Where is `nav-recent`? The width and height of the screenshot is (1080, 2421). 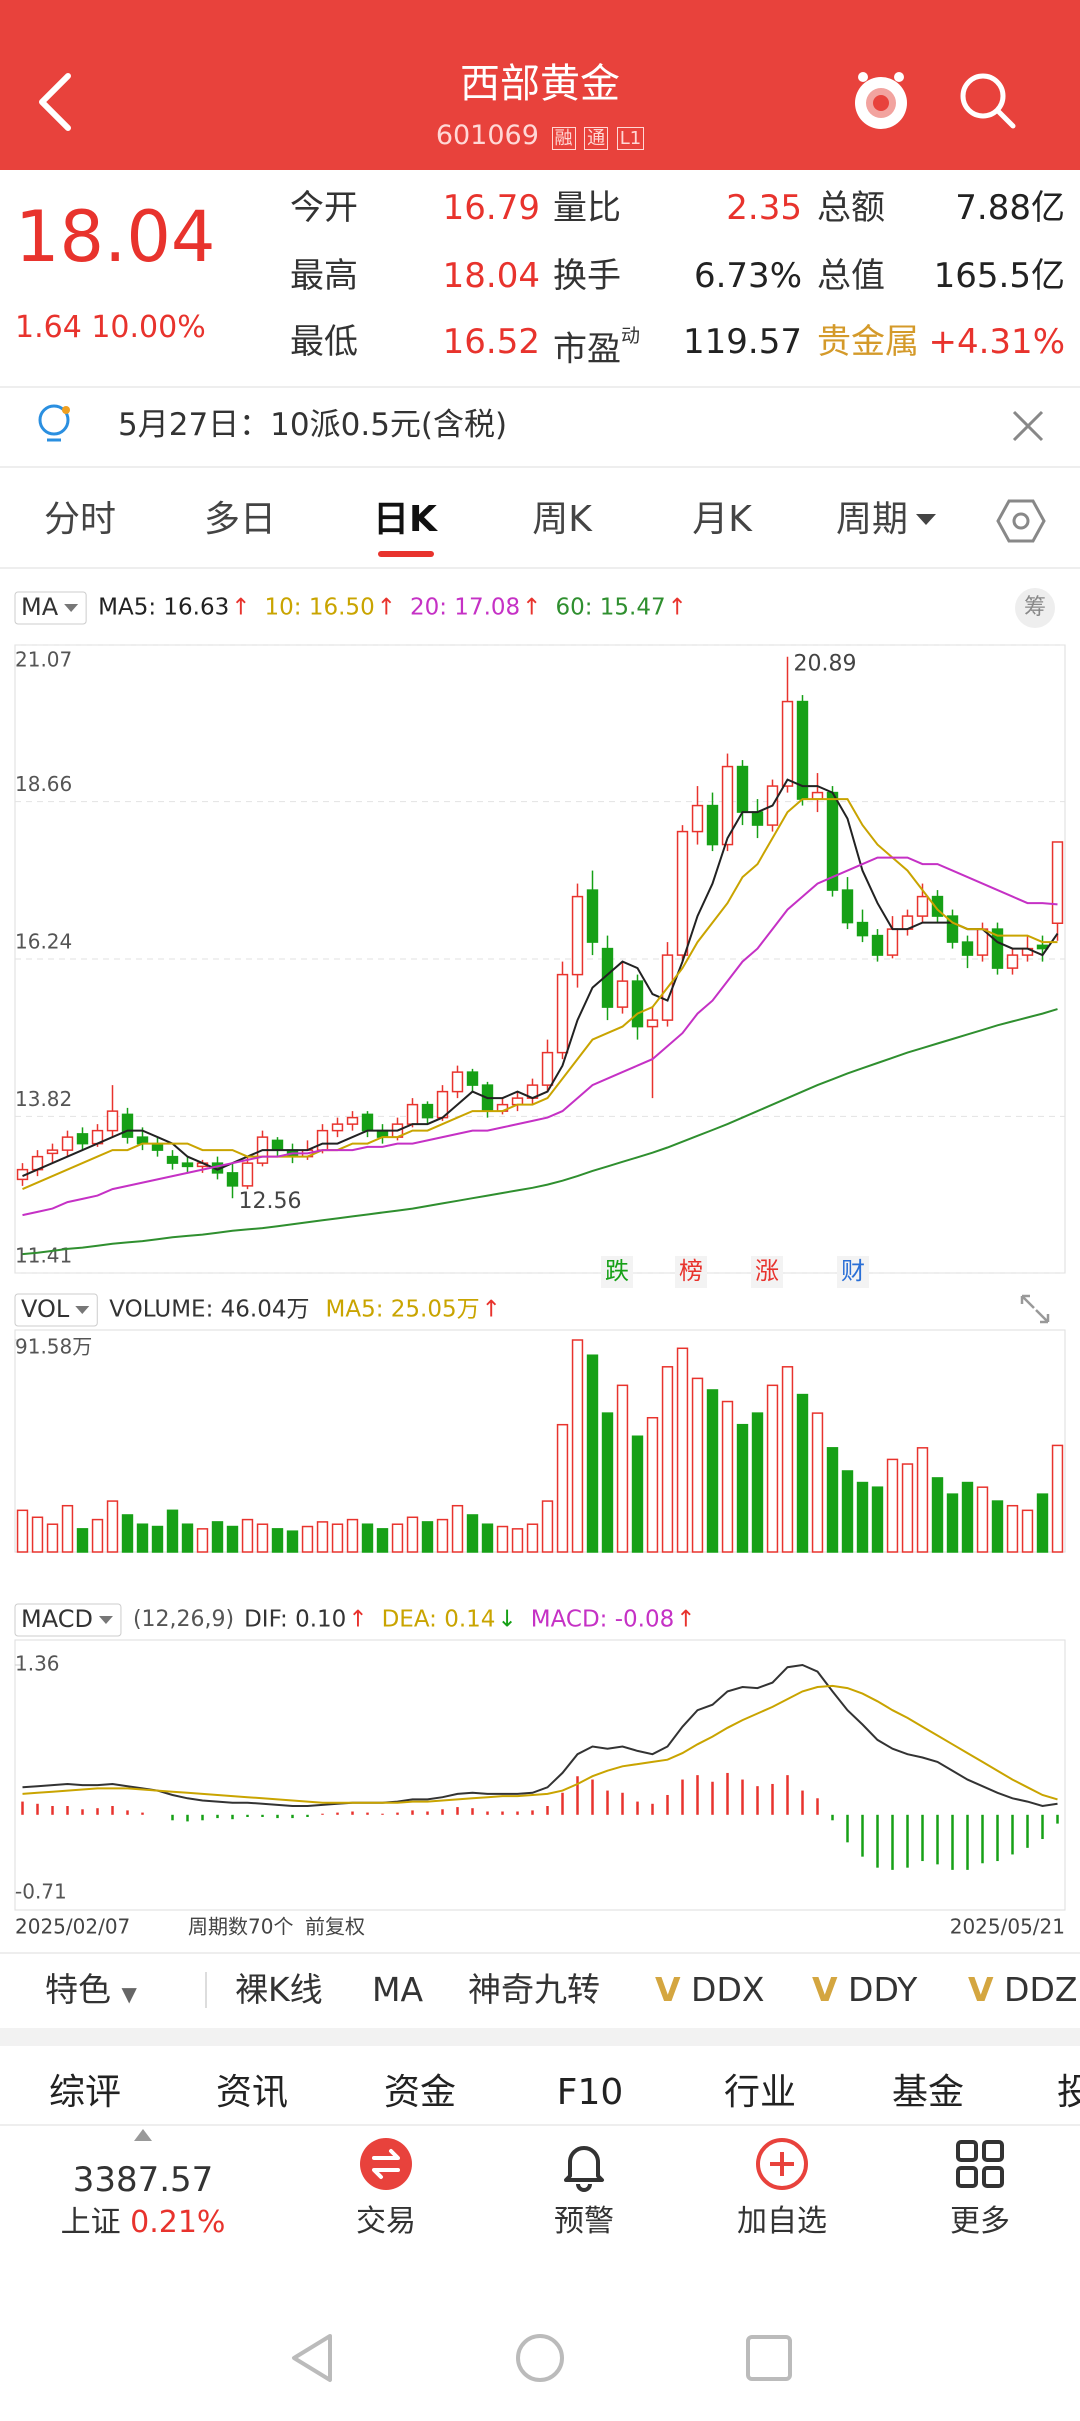
nav-recent is located at coordinates (769, 2358).